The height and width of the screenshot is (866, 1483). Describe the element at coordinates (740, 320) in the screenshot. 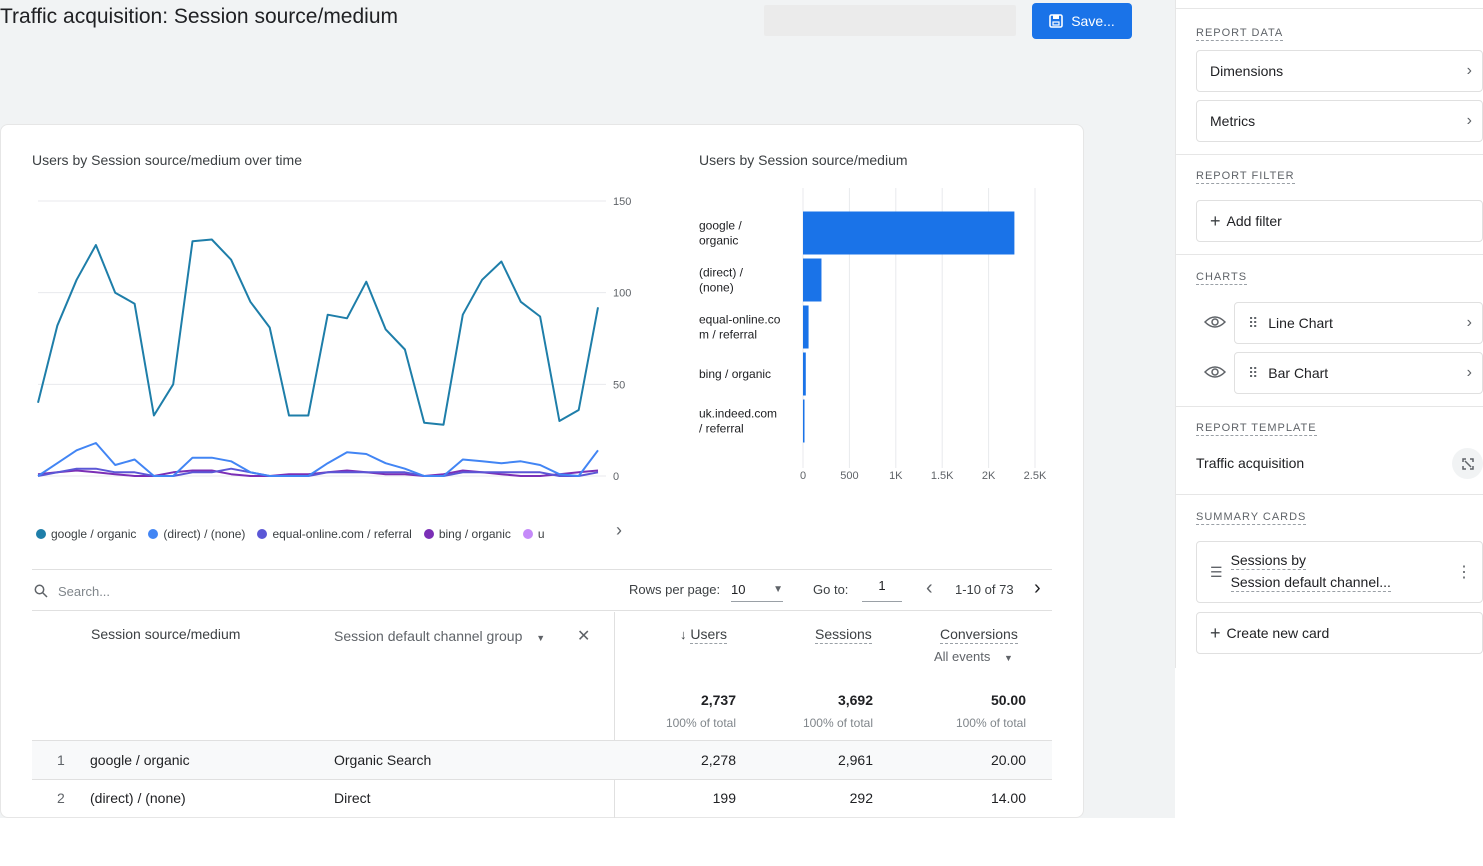

I see `bar-category-label: equal-online.co` at that location.